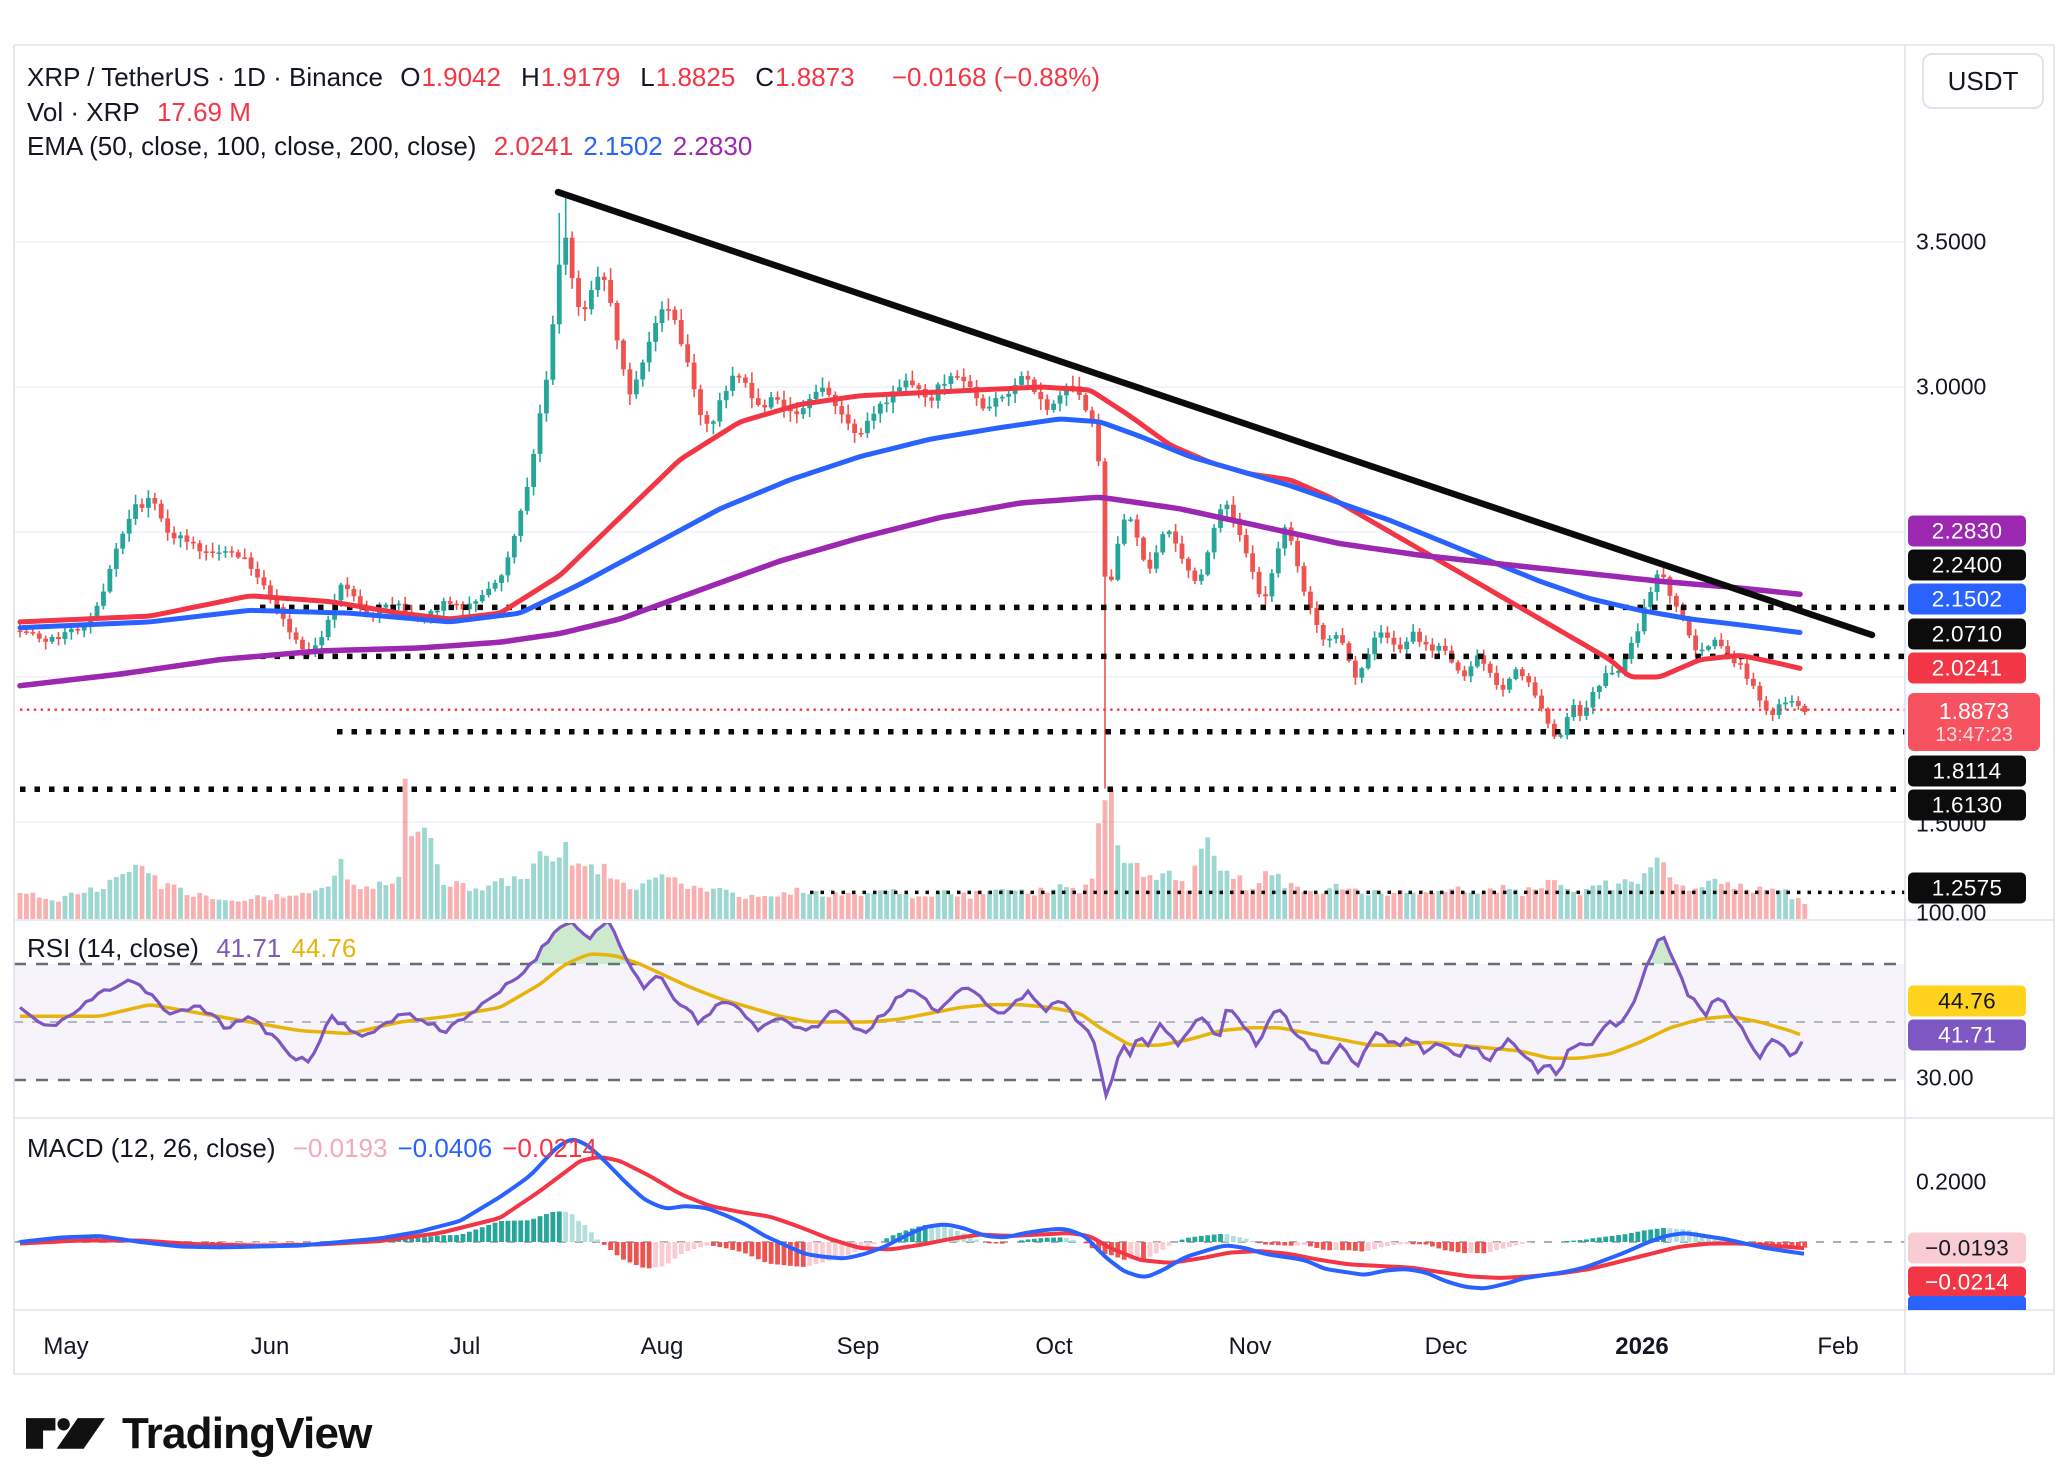  I want to click on time-axis-label: Nov, so click(1250, 1346).